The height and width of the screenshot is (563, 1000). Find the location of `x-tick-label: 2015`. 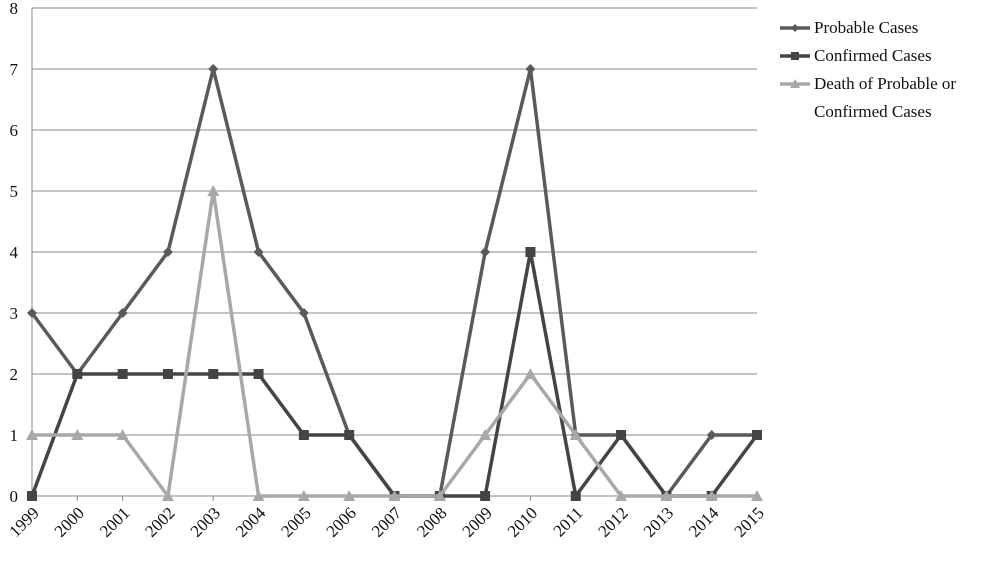

x-tick-label: 2015 is located at coordinates (748, 521).